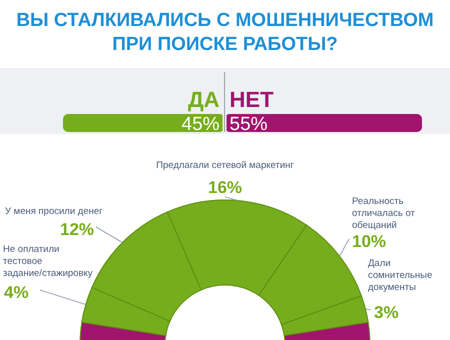 Image resolution: width=450 pixels, height=340 pixels. Describe the element at coordinates (225, 32) in the screenshot. I see `chart-title: ВЫ СТАЛКИВАЛИСЬ С МОШЕННИЧЕСТВОМ ПРИ ПОИСКЕ РАБОТЫ?` at that location.